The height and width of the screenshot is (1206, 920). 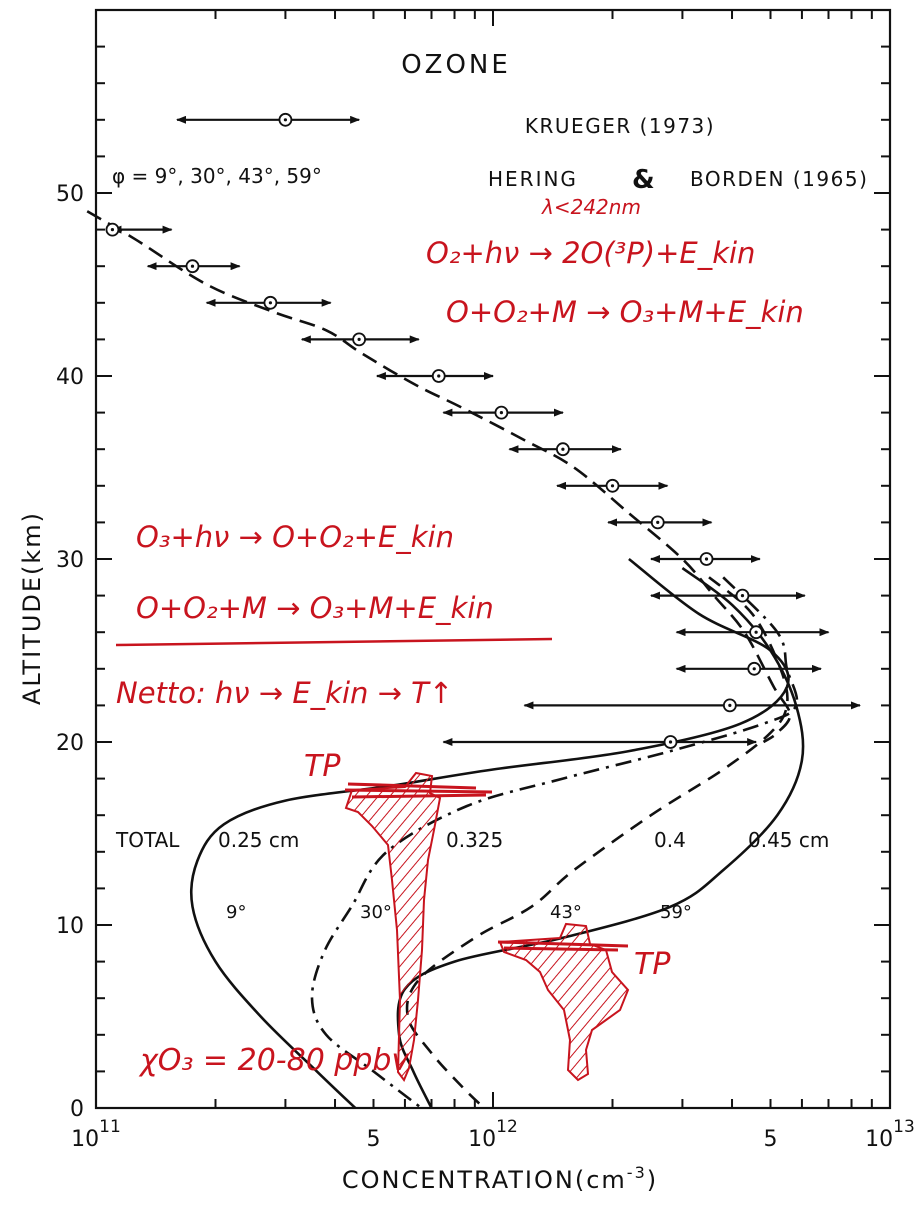 What do you see at coordinates (32, 608) in the screenshot?
I see `y-axis-title: ALTITUDE(km)` at bounding box center [32, 608].